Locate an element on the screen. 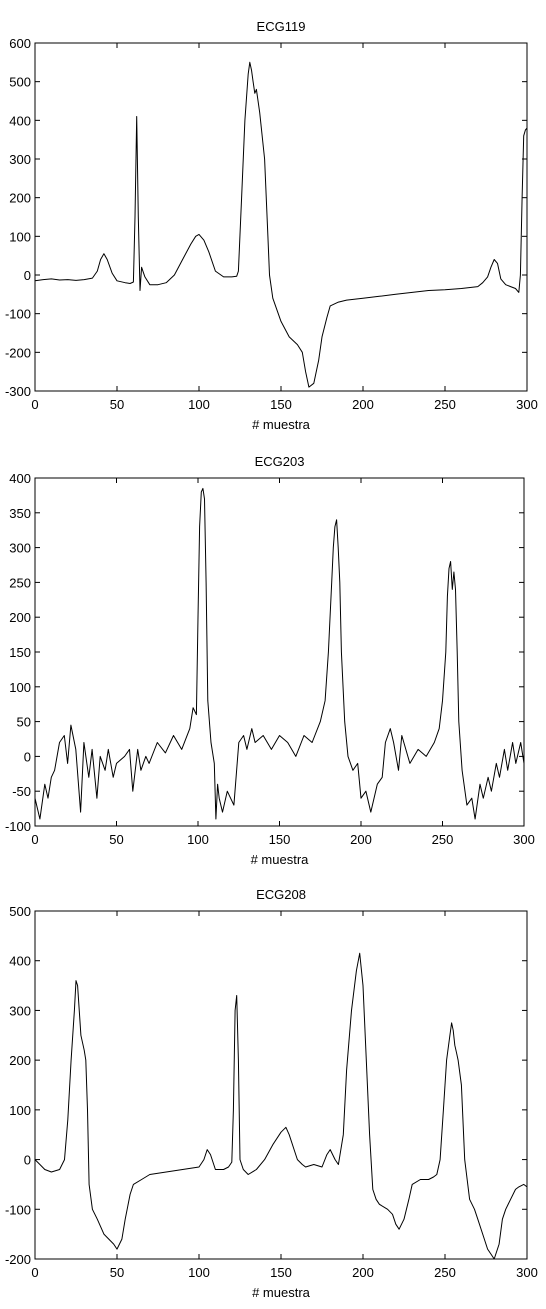  y-tick-label: 600 is located at coordinates (20, 43).